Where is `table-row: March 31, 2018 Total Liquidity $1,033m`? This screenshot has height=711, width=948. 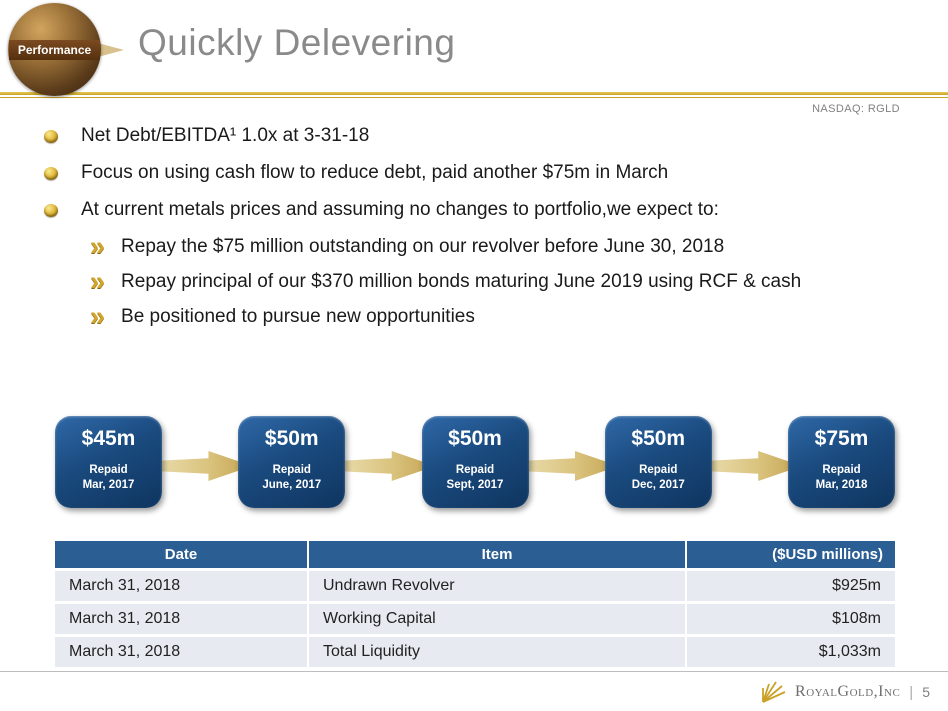
table-row: March 31, 2018 Total Liquidity $1,033m is located at coordinates (475, 652).